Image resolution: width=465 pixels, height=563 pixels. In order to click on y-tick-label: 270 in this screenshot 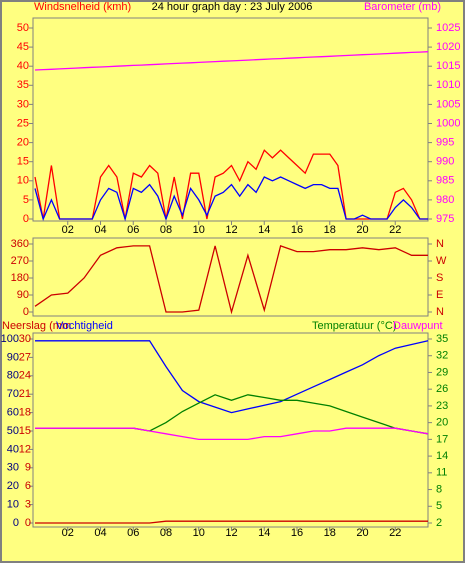, I will do `click(20, 261)`.